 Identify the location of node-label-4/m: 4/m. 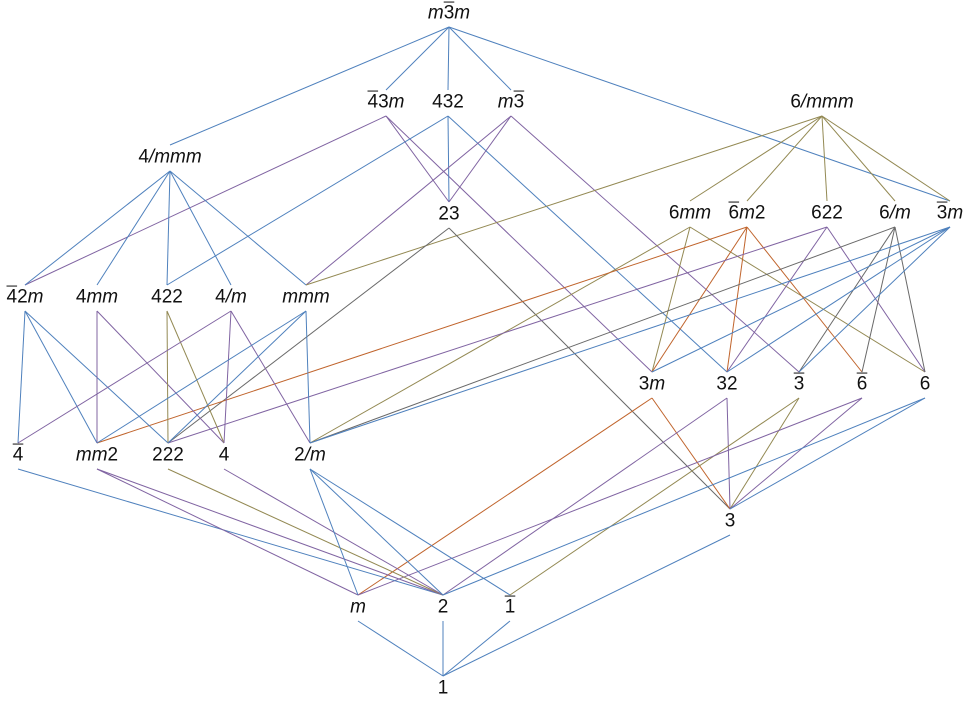
(231, 297).